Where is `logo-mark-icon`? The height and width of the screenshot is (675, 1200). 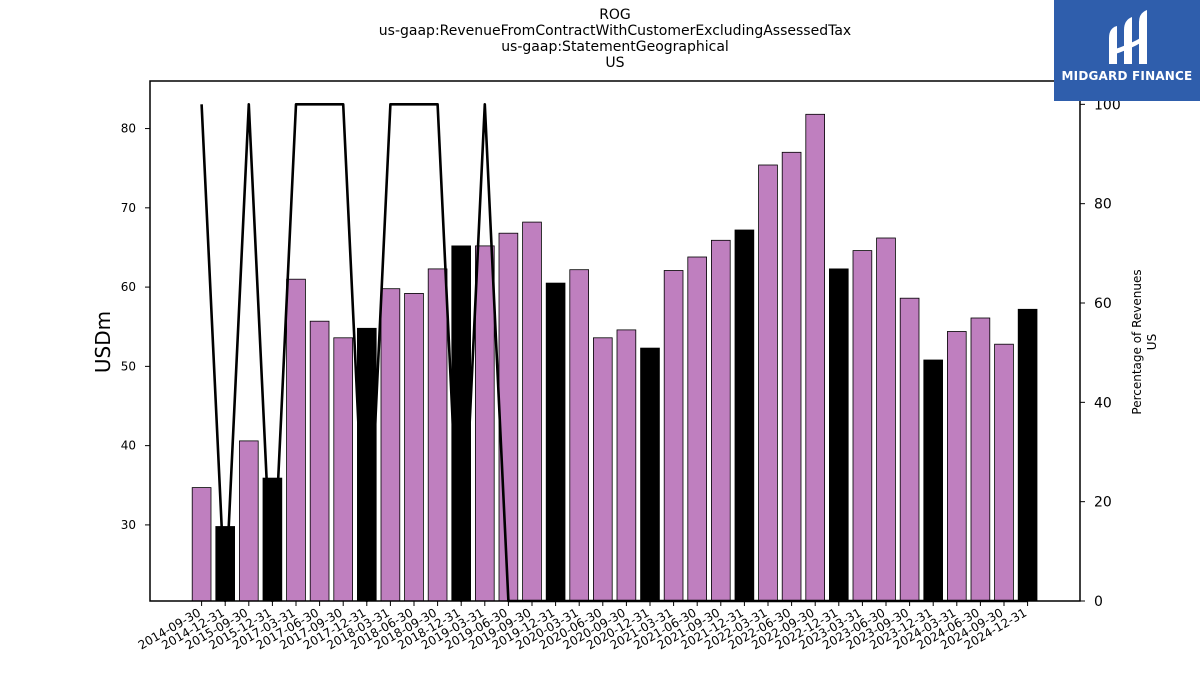 logo-mark-icon is located at coordinates (1128, 37).